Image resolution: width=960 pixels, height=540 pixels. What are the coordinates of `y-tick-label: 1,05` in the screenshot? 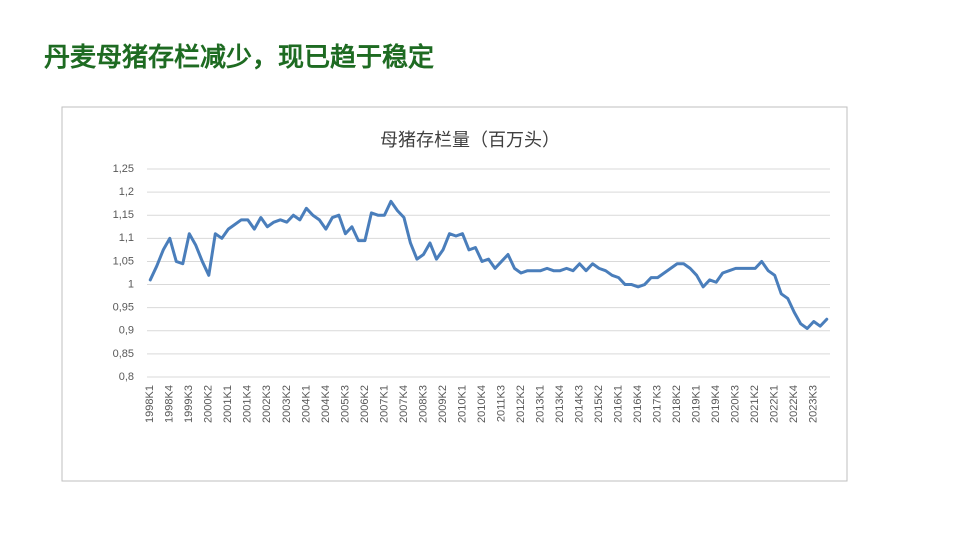 It's located at (123, 261).